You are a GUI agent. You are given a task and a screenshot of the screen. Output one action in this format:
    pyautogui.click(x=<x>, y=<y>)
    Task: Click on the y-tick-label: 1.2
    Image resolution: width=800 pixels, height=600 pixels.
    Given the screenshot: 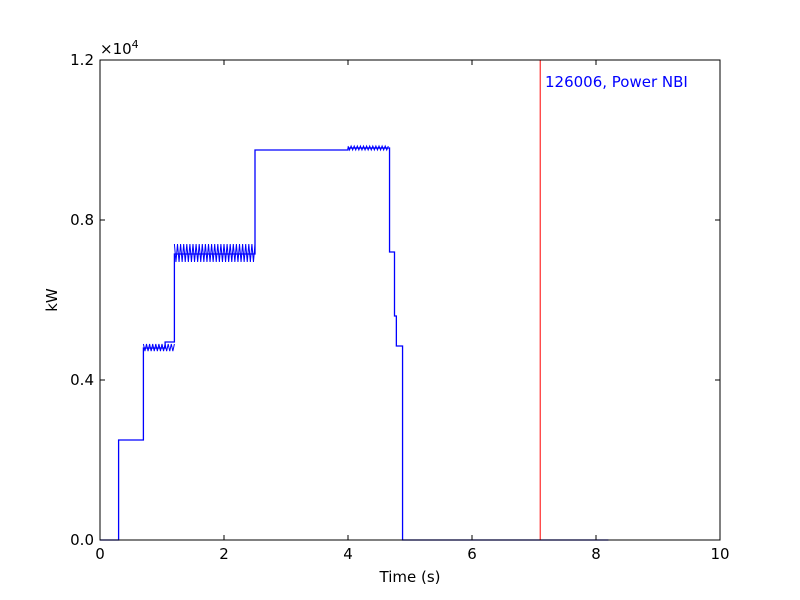 What is the action you would take?
    pyautogui.click(x=82, y=60)
    